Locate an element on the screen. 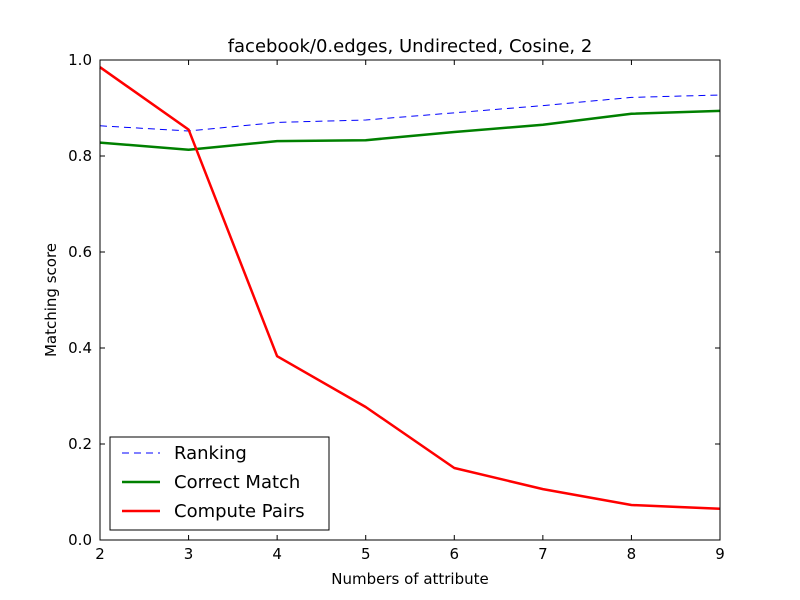 Image resolution: width=800 pixels, height=600 pixels. x-tick-label: 4 is located at coordinates (277, 554).